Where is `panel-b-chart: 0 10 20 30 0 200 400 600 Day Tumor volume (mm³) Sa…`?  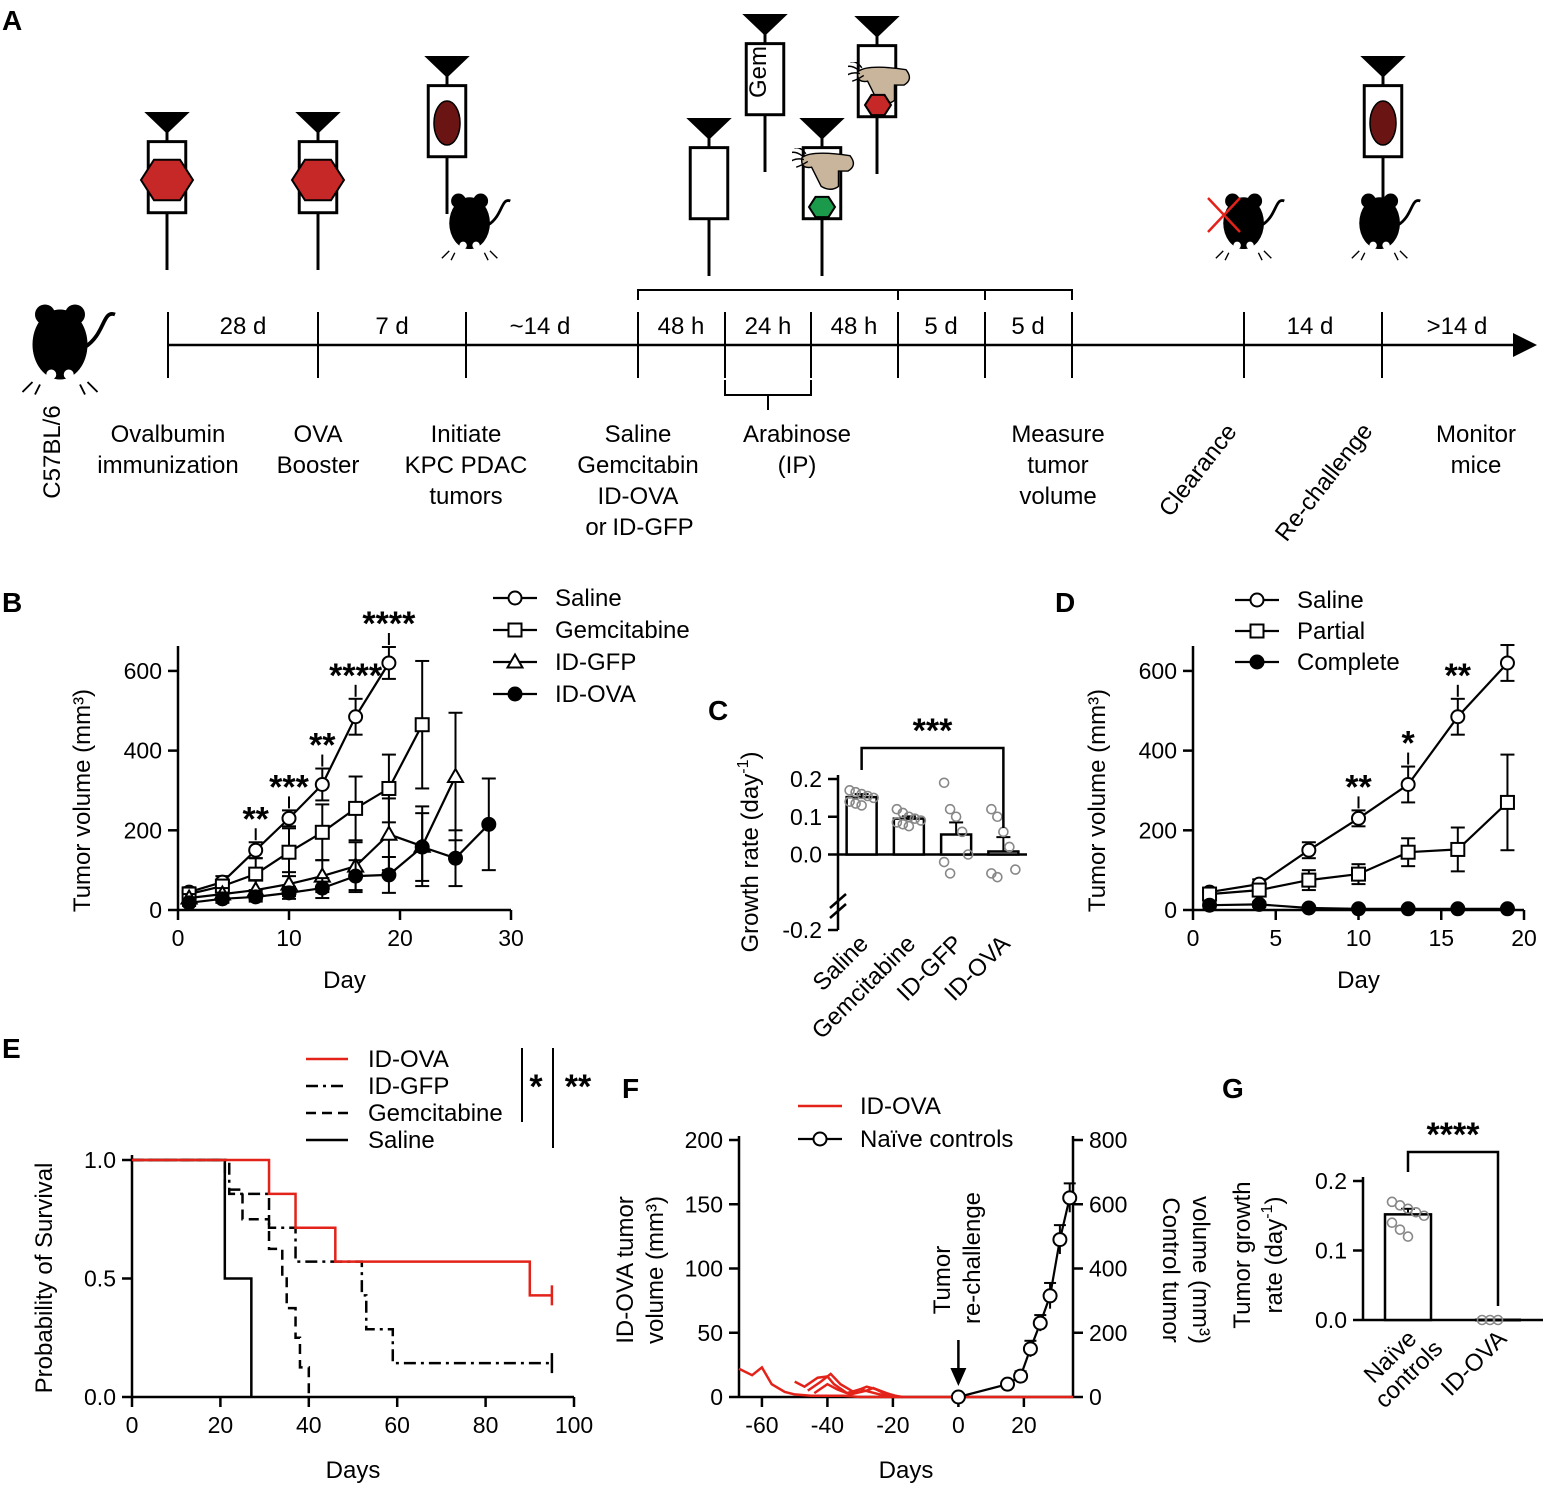
panel-b-chart: 0 10 20 30 0 200 400 600 Day Tumor volume (mm³) Sa… is located at coordinates (379, 789).